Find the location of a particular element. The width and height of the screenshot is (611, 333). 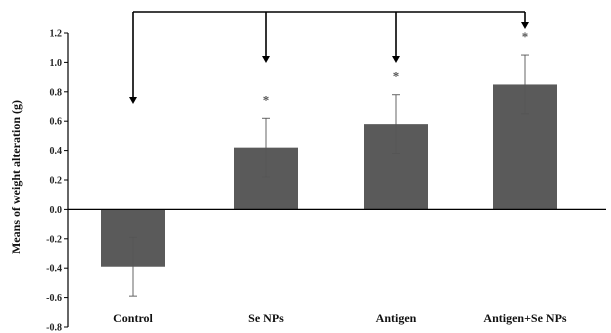

y-axis-title: Means of weight alteration (g) is located at coordinates (16, 177).